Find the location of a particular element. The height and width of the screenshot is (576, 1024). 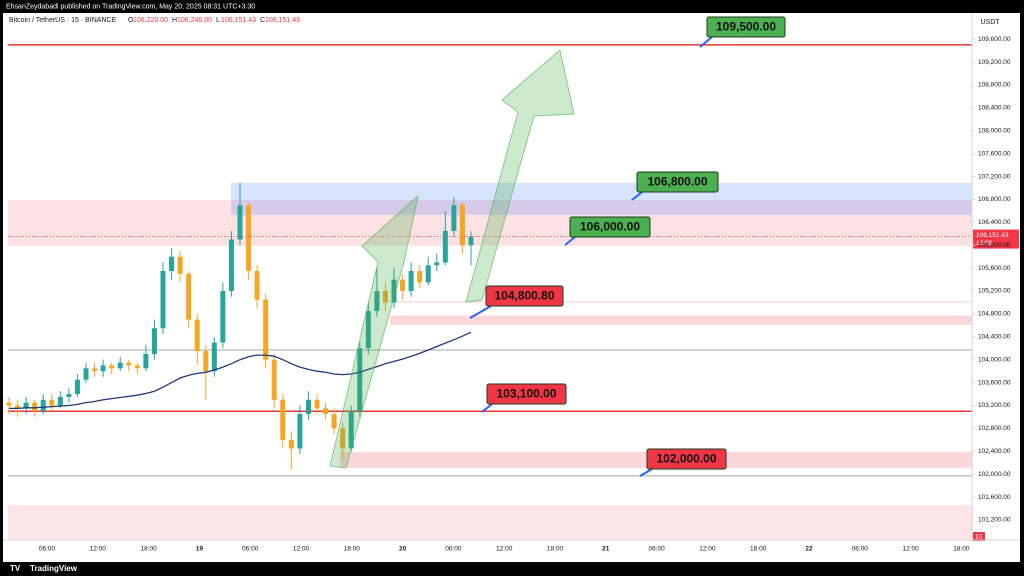

volume-label: 10 is located at coordinates (979, 537).